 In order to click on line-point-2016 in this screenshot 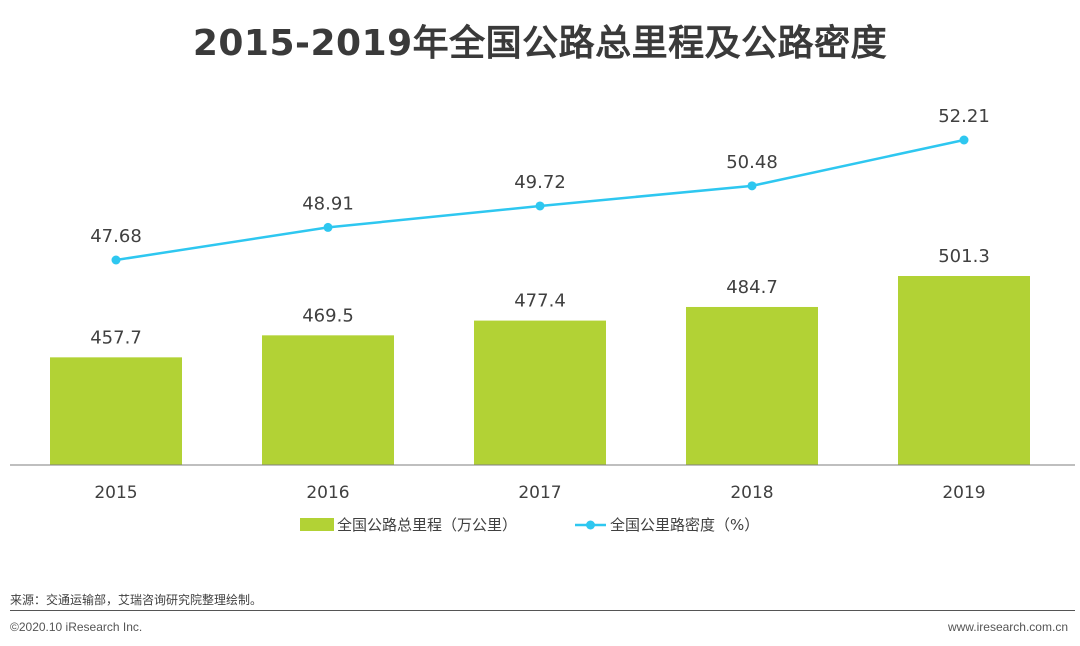, I will do `click(328, 227)`.